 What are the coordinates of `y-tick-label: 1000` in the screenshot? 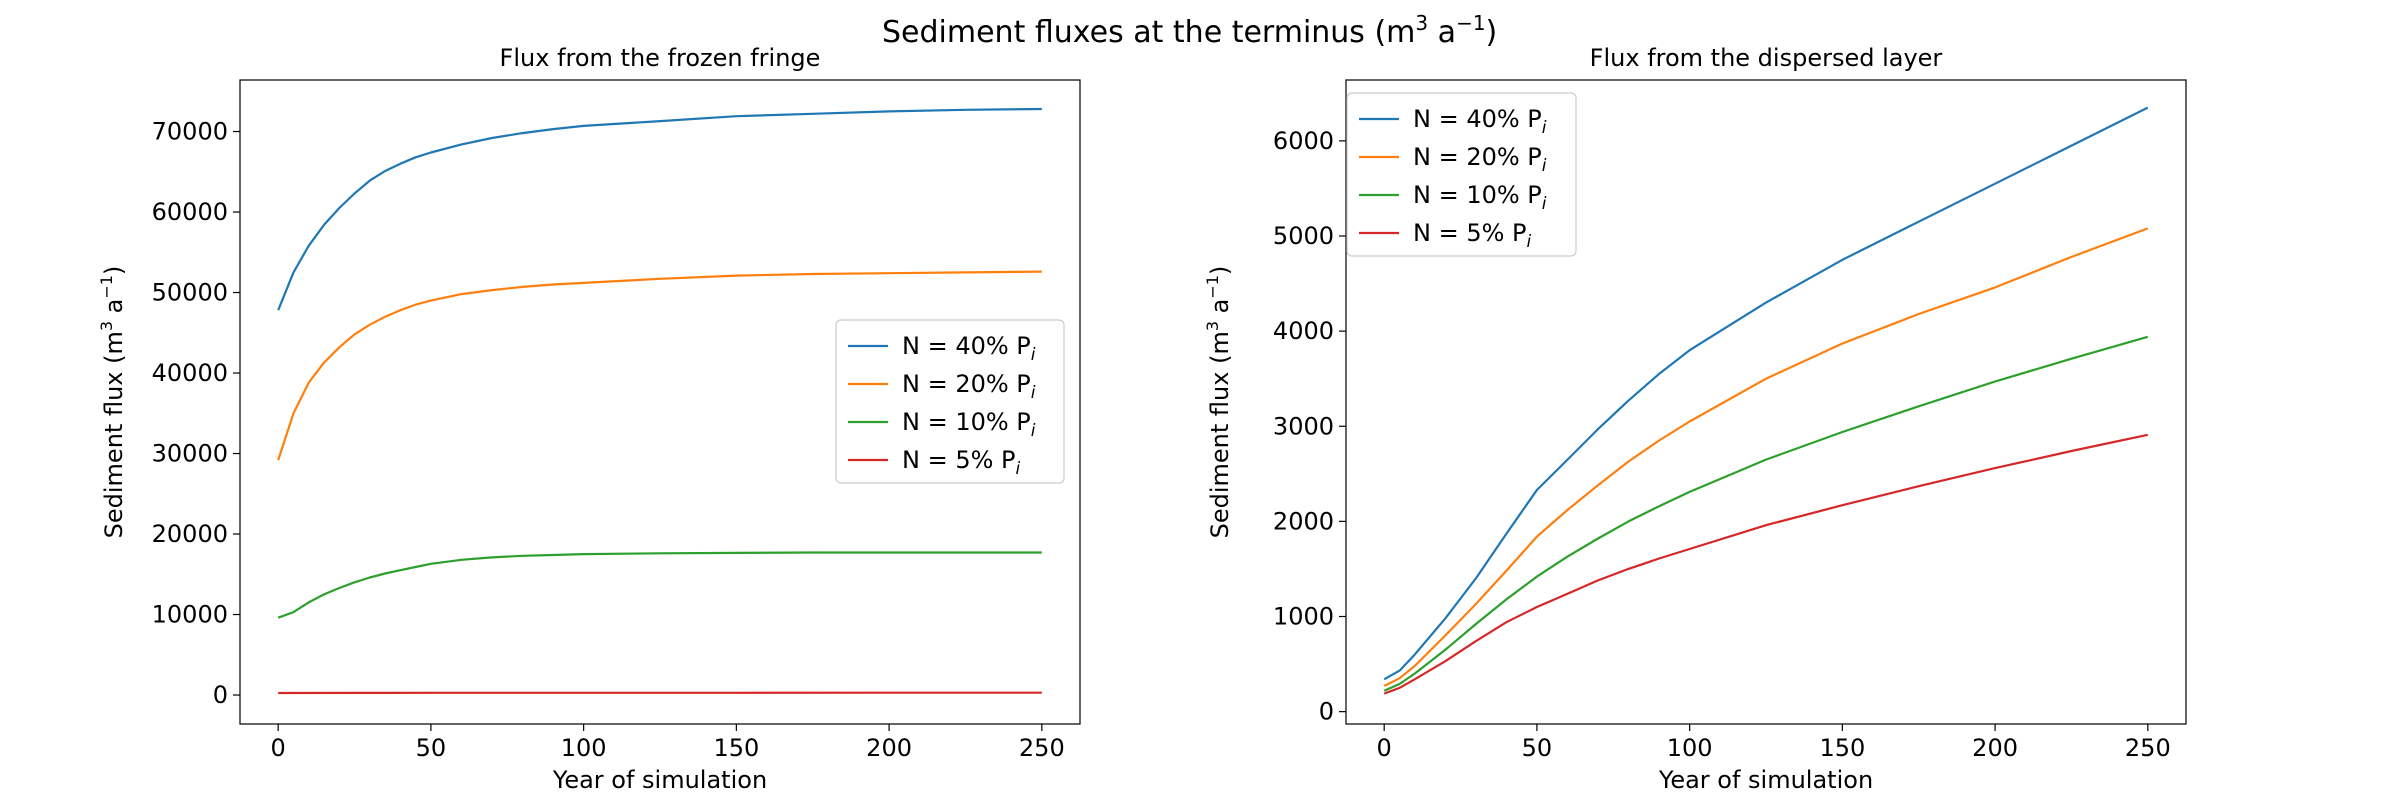 It's located at (1303, 617).